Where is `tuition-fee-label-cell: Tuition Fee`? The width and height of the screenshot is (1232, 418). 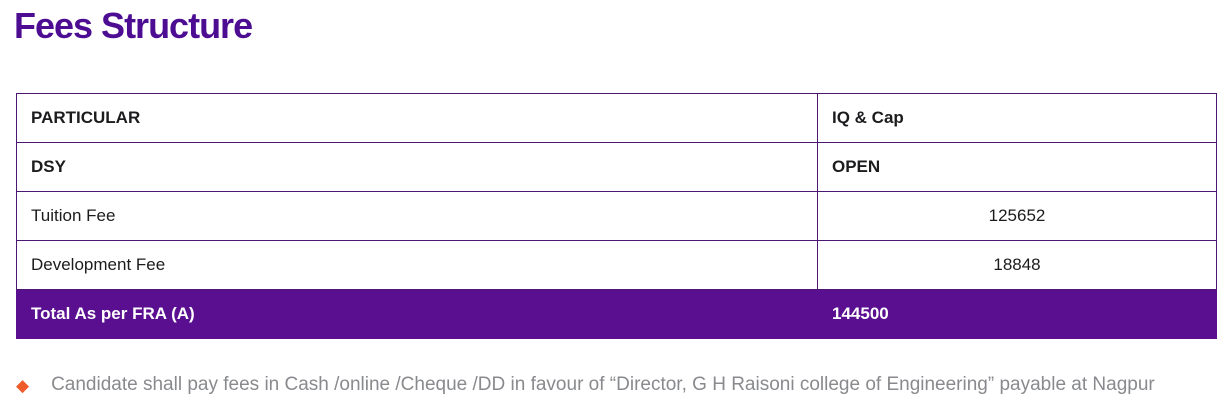
tuition-fee-label-cell: Tuition Fee is located at coordinates (417, 216).